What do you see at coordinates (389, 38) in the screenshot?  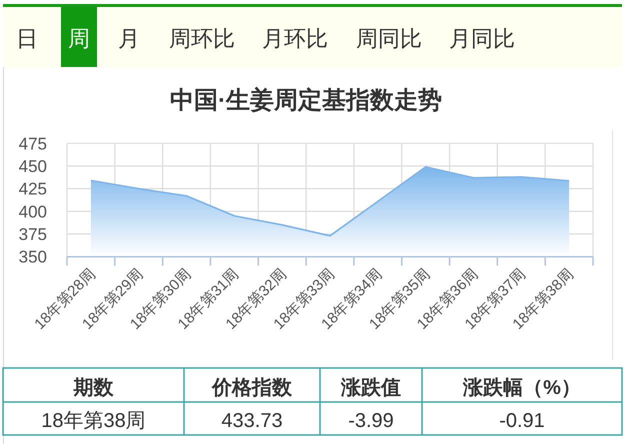 I see `text: 周同比` at bounding box center [389, 38].